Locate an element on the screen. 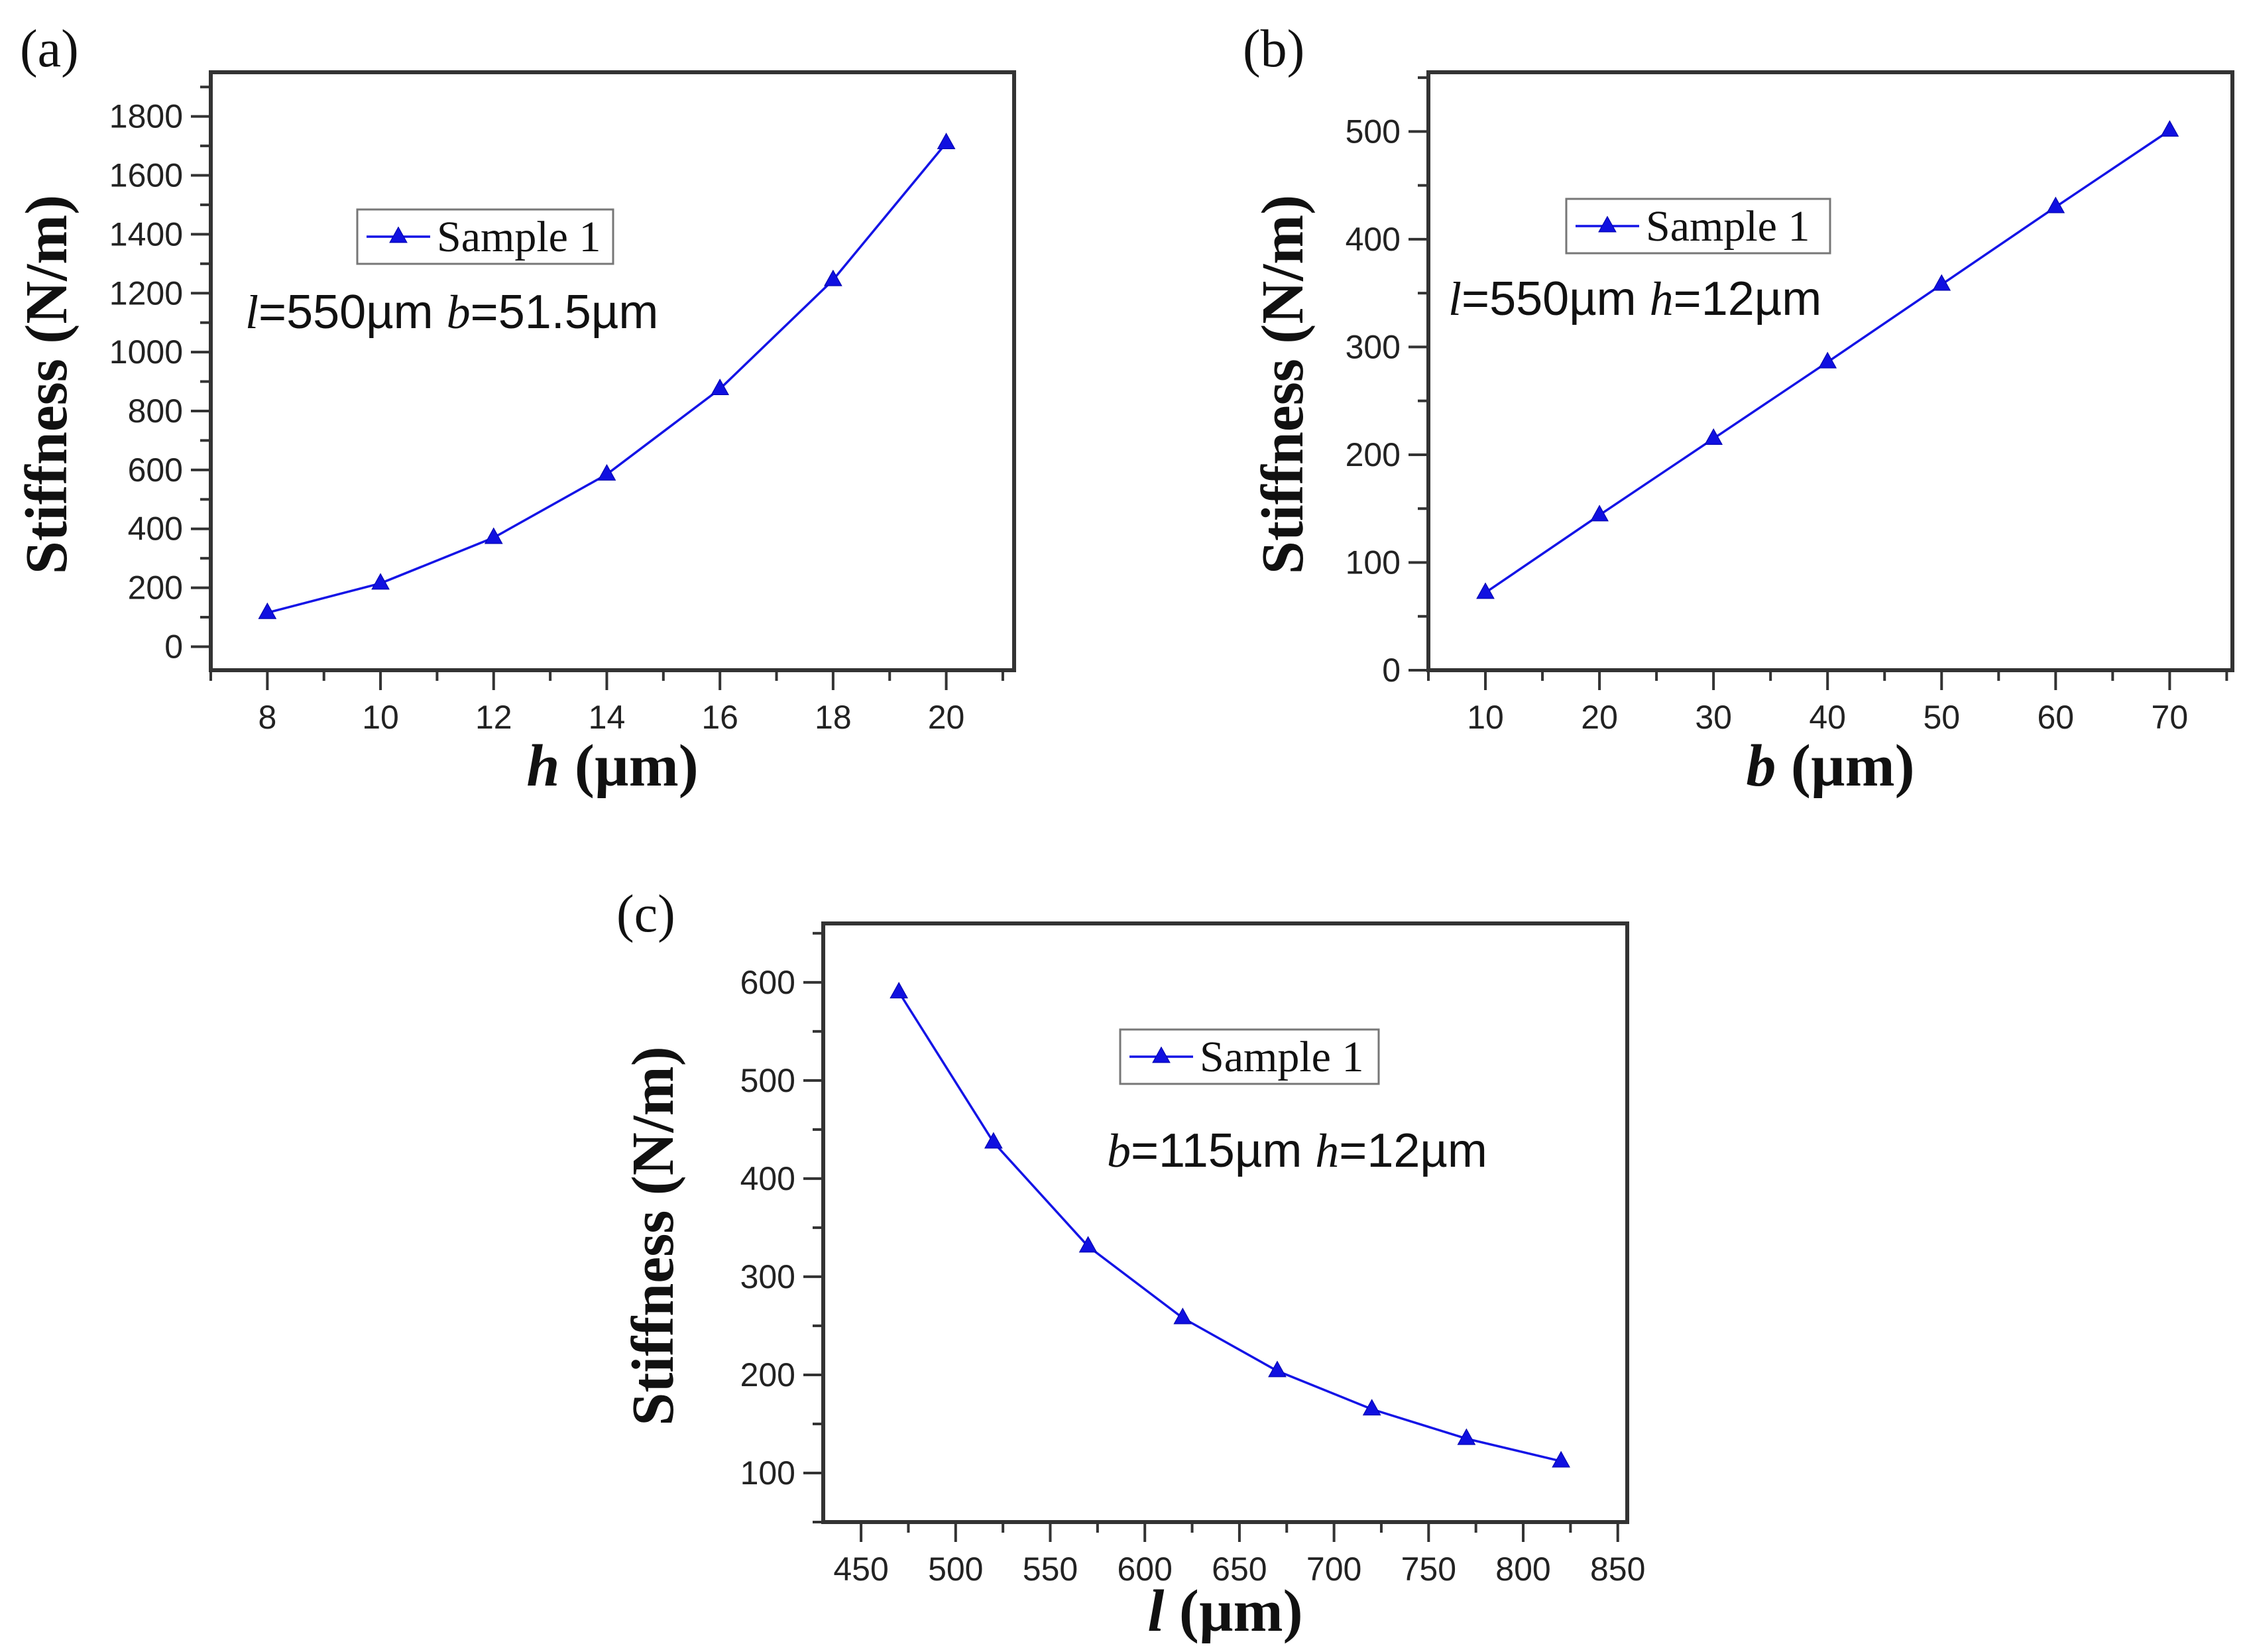  y-tick-label: 1400 is located at coordinates (146, 234).